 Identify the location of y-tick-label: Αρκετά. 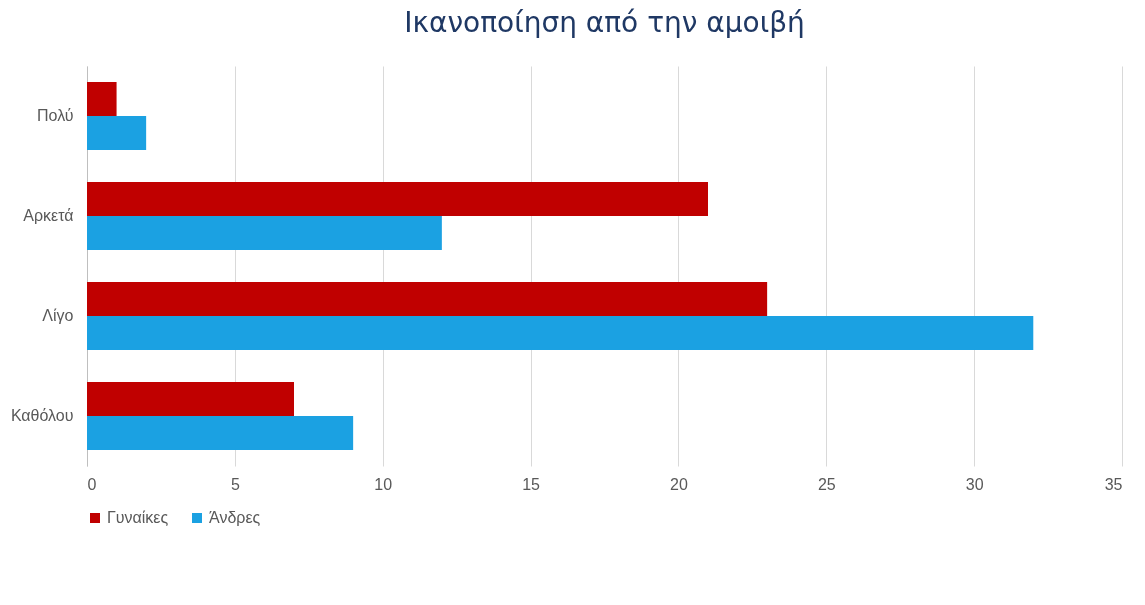
(48, 215).